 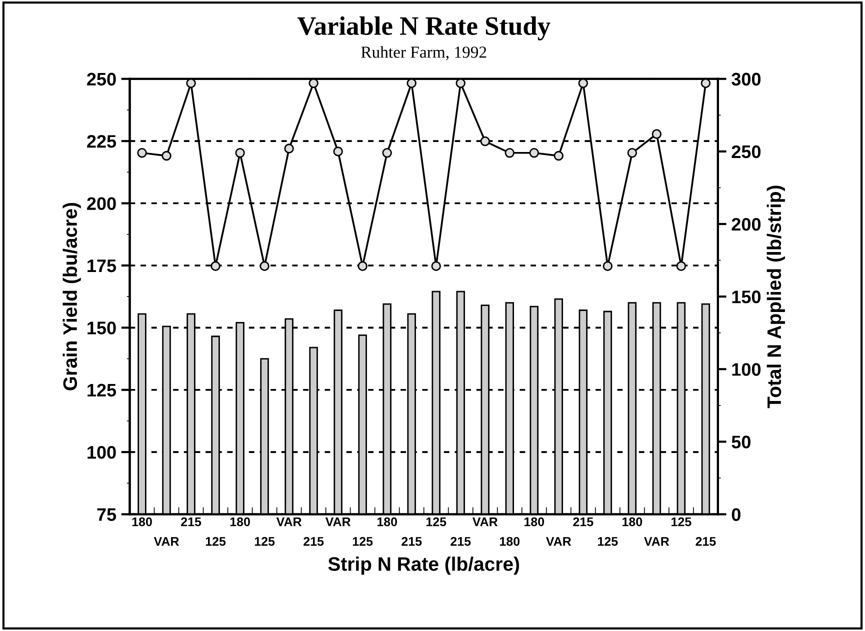 What do you see at coordinates (746, 224) in the screenshot?
I see `y2-tick-label: 200` at bounding box center [746, 224].